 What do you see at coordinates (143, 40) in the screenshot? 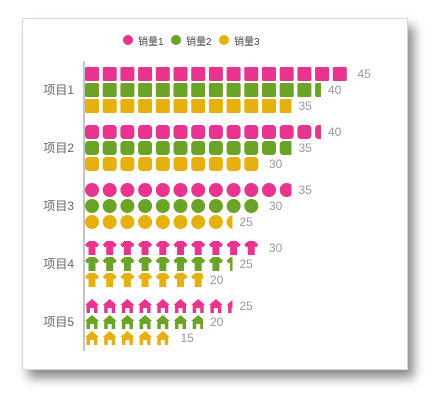
I see `legend-item-series-1: 销量1` at bounding box center [143, 40].